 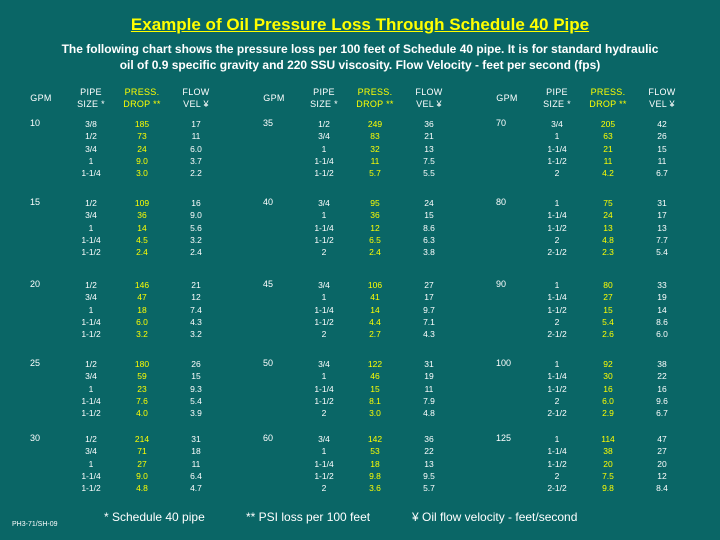 I want to click on flow-velocity-cell: 31 17 13 7.7 5.4, so click(x=662, y=228).